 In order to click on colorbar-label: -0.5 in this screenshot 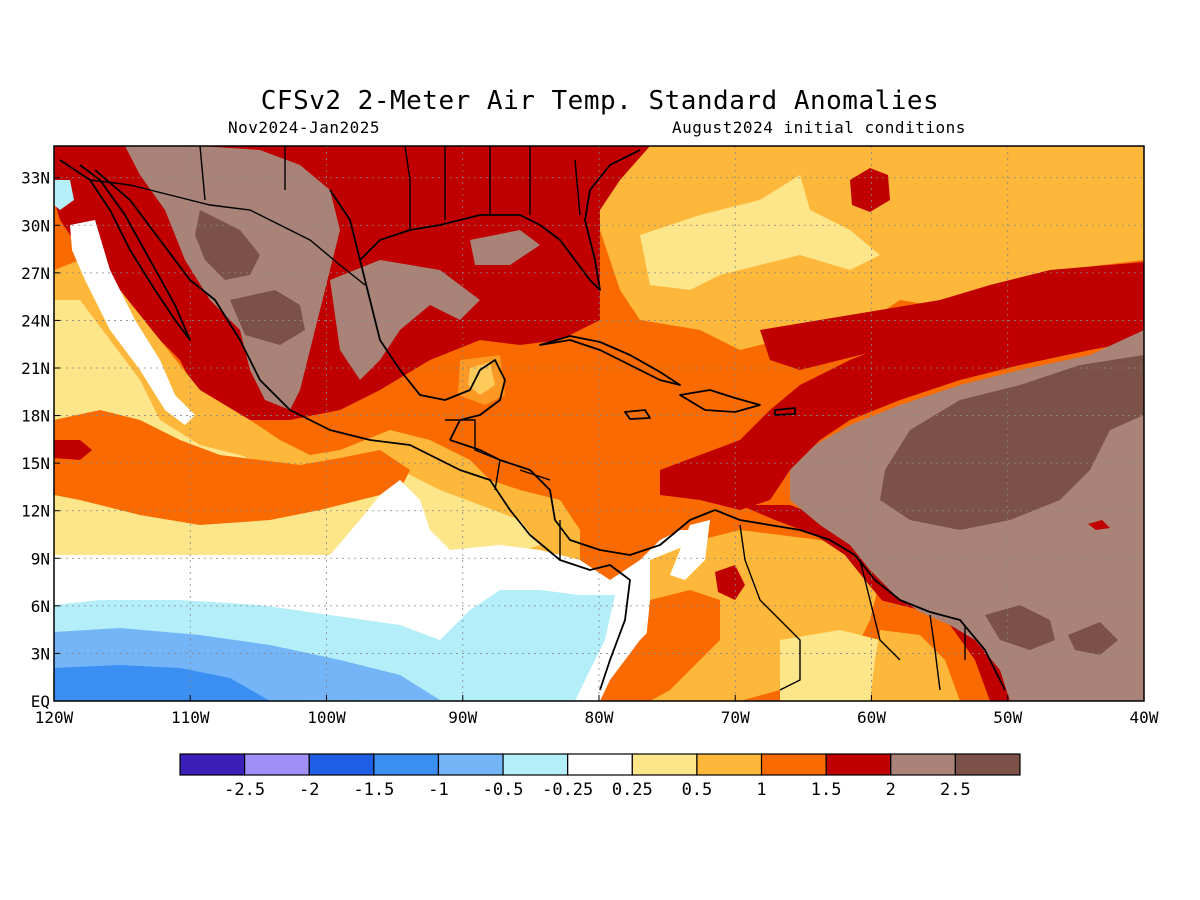, I will do `click(503, 790)`.